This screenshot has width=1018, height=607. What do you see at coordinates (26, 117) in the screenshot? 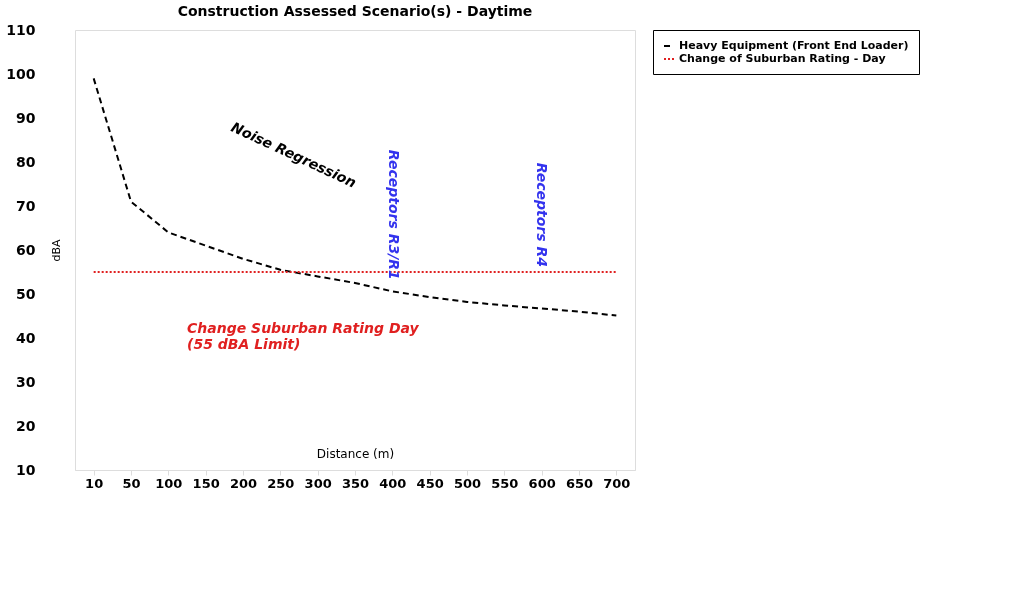
I see `y-tick-label: 90` at bounding box center [26, 117].